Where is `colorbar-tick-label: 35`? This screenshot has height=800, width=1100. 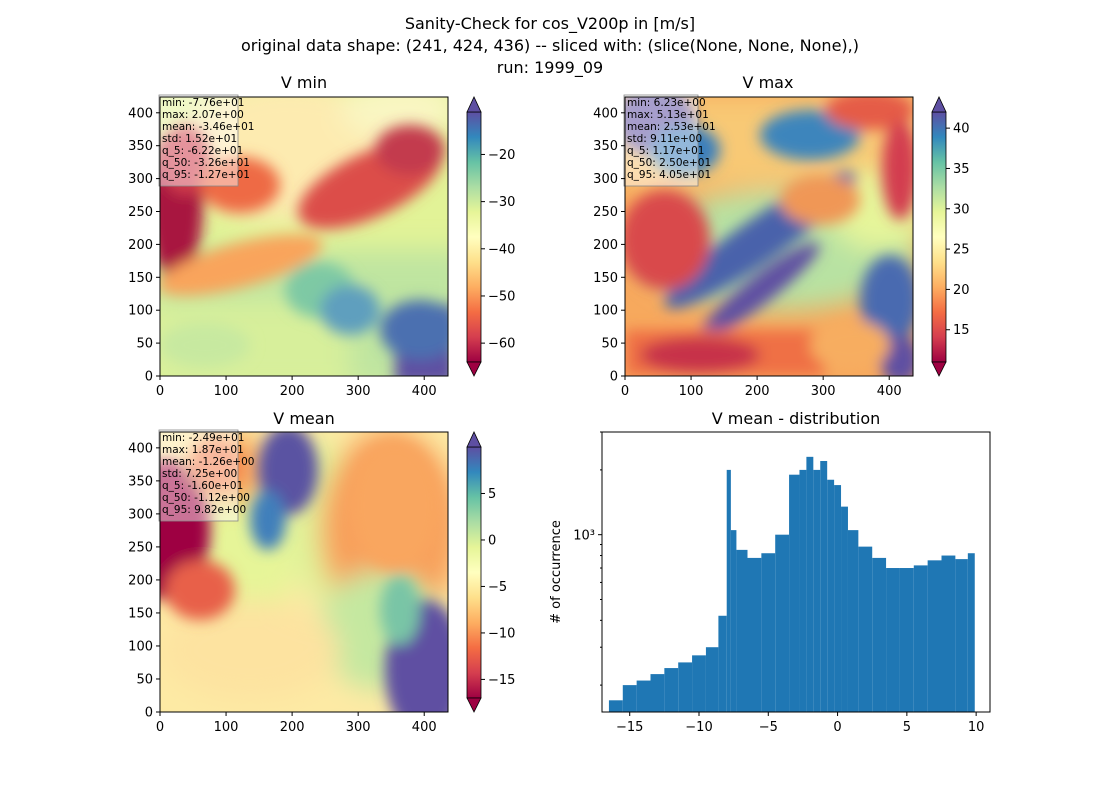 colorbar-tick-label: 35 is located at coordinates (961, 169).